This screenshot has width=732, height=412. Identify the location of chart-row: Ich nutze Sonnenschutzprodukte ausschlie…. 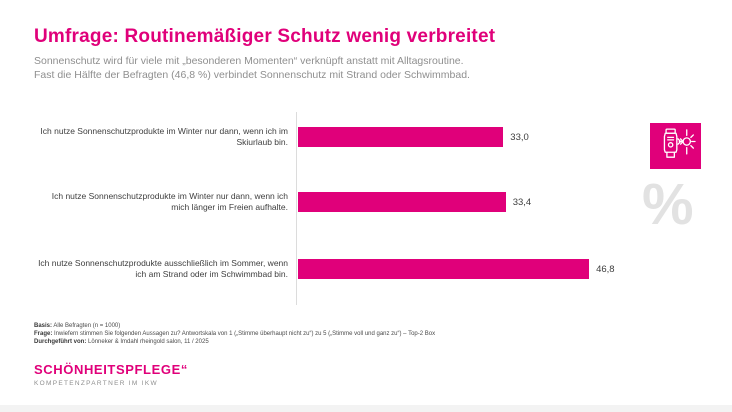
(354, 269).